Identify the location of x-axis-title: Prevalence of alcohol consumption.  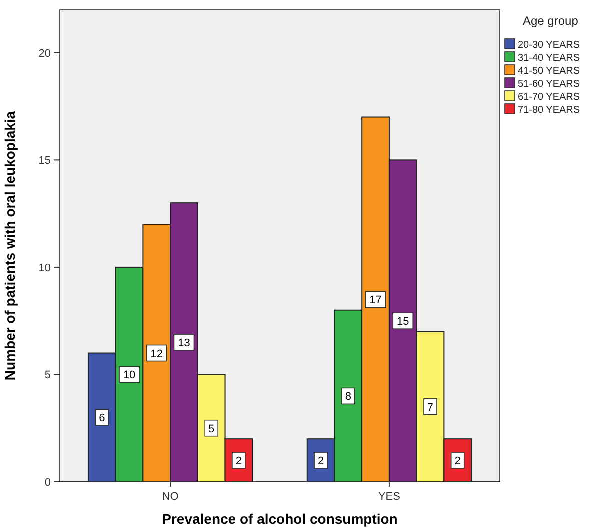
(280, 519).